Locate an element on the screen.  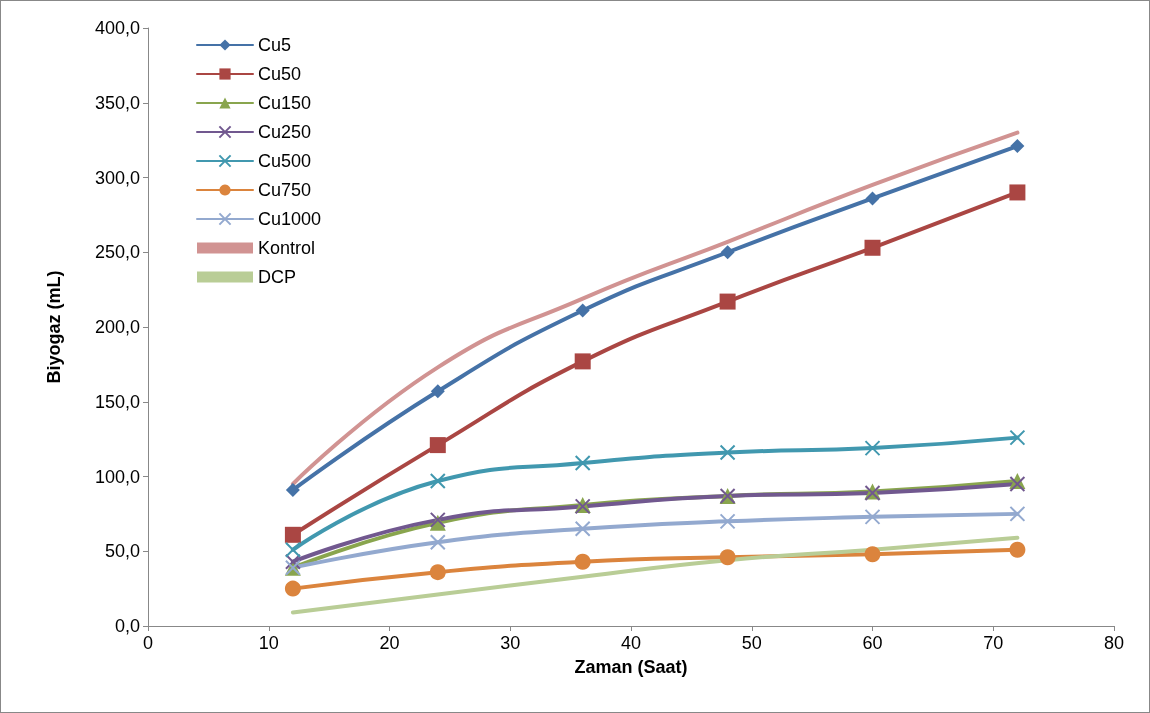
x-tick-label: 0 is located at coordinates (148, 643).